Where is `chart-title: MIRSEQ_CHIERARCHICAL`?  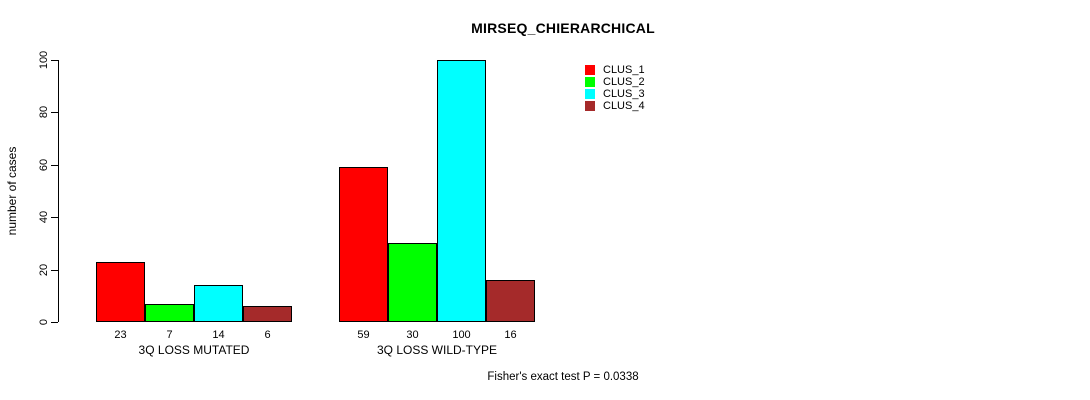
chart-title: MIRSEQ_CHIERARCHICAL is located at coordinates (563, 28).